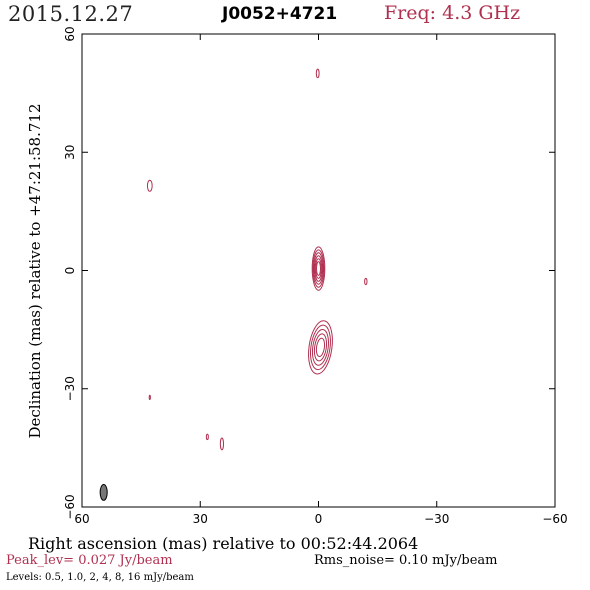  I want to click on x-tick-label: −60, so click(554, 519).